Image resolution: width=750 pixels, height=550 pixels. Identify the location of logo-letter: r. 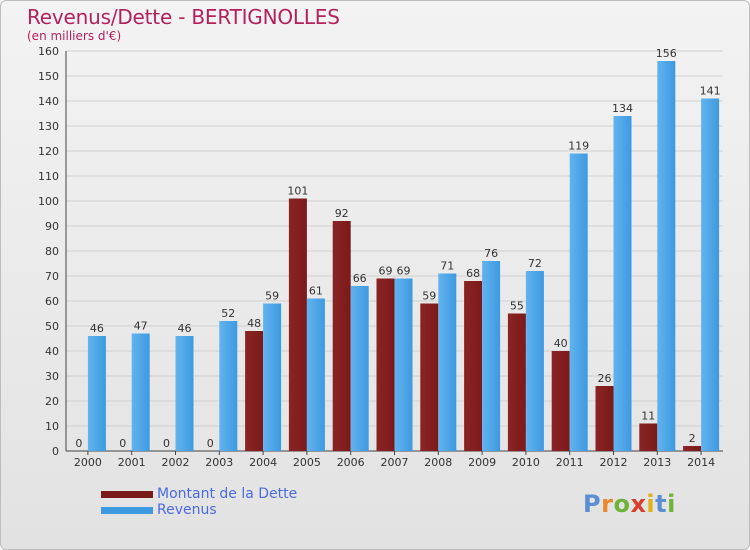
(607, 504).